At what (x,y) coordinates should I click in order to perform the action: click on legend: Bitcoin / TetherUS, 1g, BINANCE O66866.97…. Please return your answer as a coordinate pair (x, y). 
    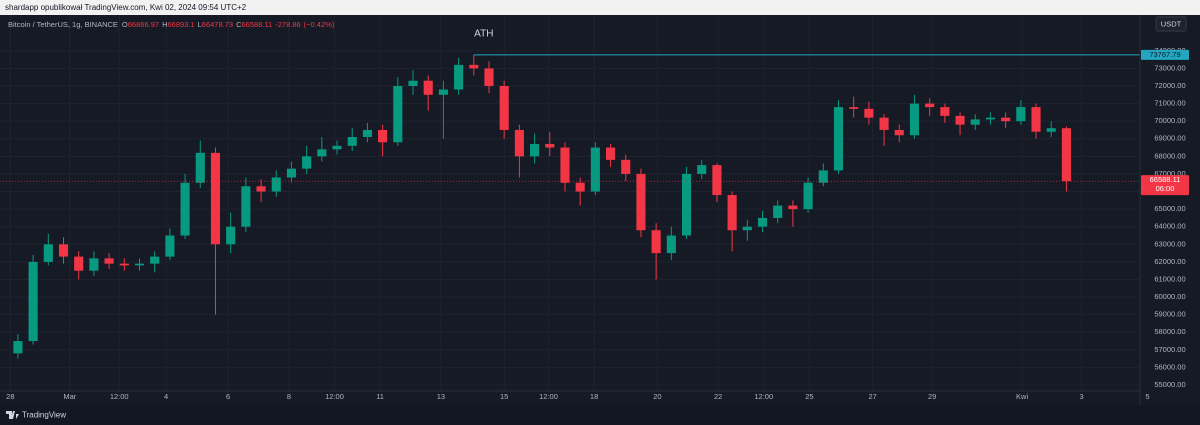
    Looking at the image, I should click on (171, 24).